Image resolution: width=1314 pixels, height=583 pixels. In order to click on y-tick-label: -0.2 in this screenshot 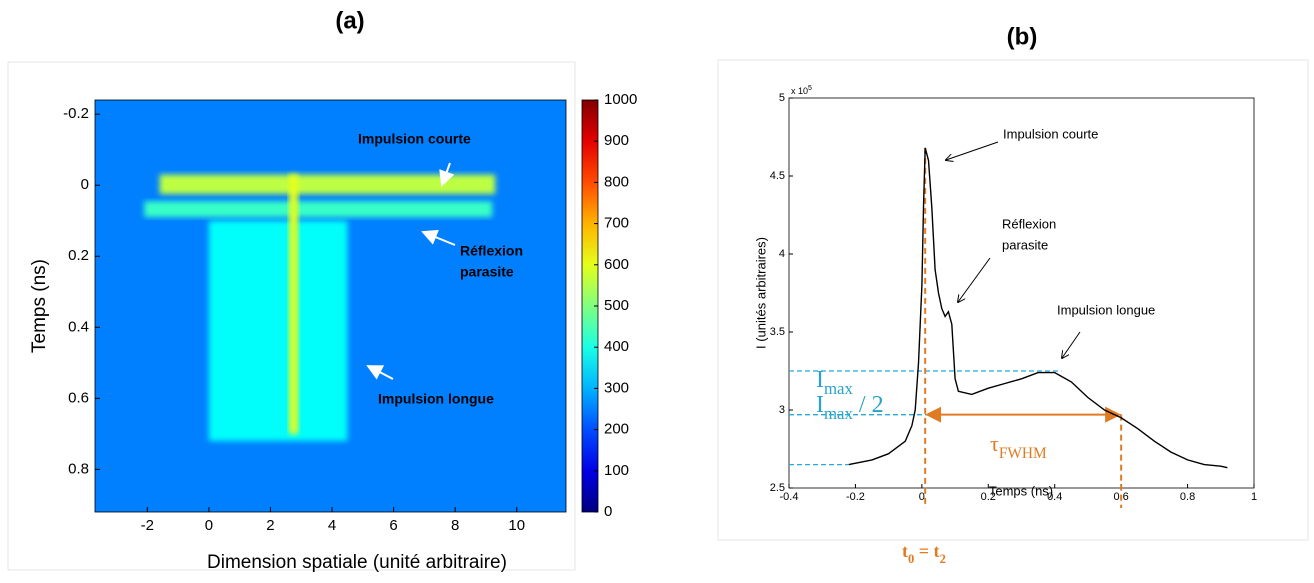, I will do `click(76, 113)`.